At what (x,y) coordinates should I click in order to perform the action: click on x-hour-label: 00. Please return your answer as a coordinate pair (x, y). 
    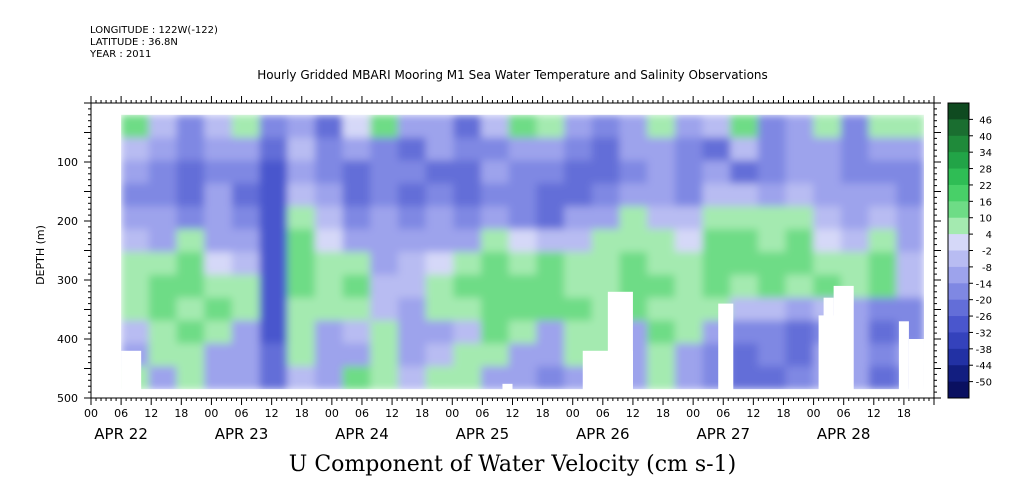
    Looking at the image, I should click on (814, 413).